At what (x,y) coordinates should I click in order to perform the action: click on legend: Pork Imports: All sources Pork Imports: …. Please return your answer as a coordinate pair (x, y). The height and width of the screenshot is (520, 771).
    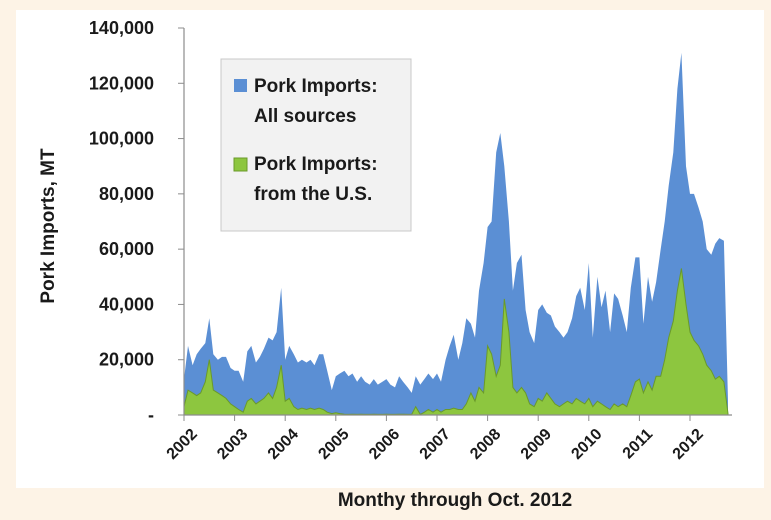
    Looking at the image, I should click on (316, 145).